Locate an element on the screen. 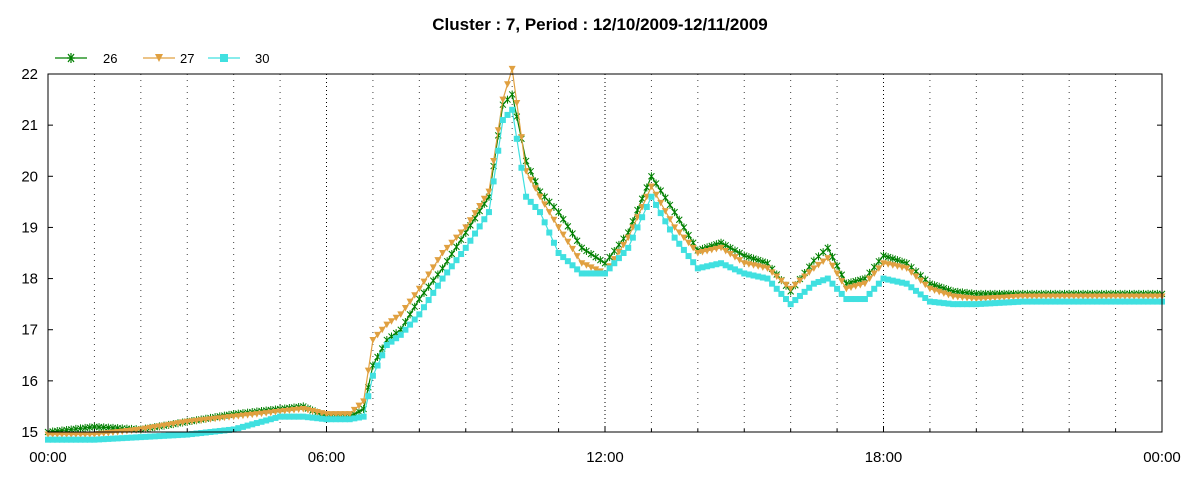  y-tick-label: 16 is located at coordinates (29, 381).